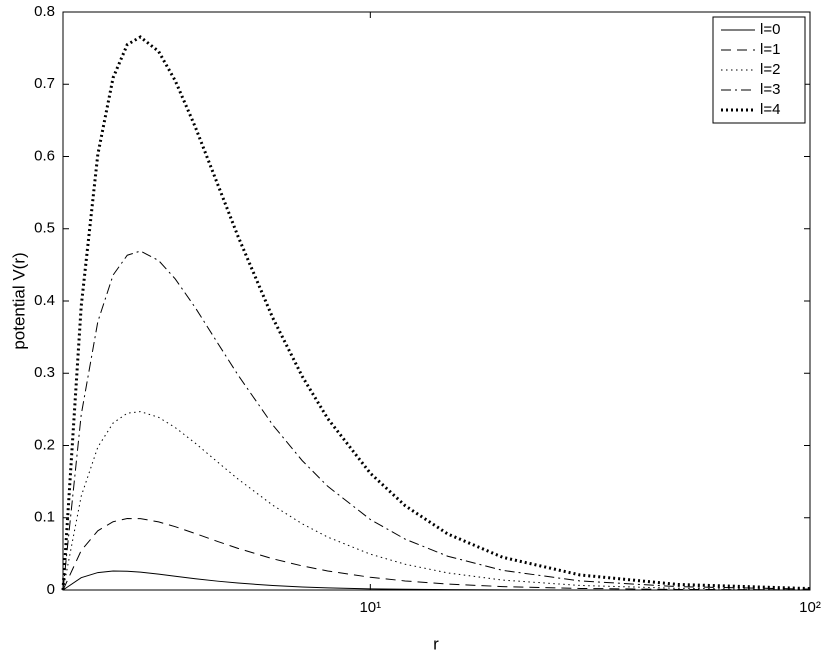  Describe the element at coordinates (44, 300) in the screenshot. I see `y-tick-label: 0.4` at that location.